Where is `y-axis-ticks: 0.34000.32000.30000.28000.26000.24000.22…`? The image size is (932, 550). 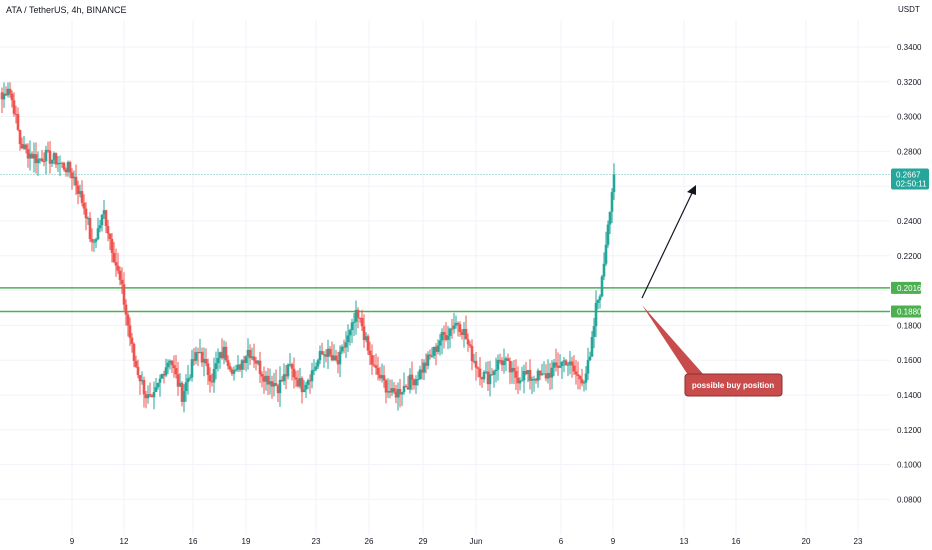
y-axis-ticks: 0.34000.32000.30000.28000.26000.24000.22… is located at coordinates (909, 273).